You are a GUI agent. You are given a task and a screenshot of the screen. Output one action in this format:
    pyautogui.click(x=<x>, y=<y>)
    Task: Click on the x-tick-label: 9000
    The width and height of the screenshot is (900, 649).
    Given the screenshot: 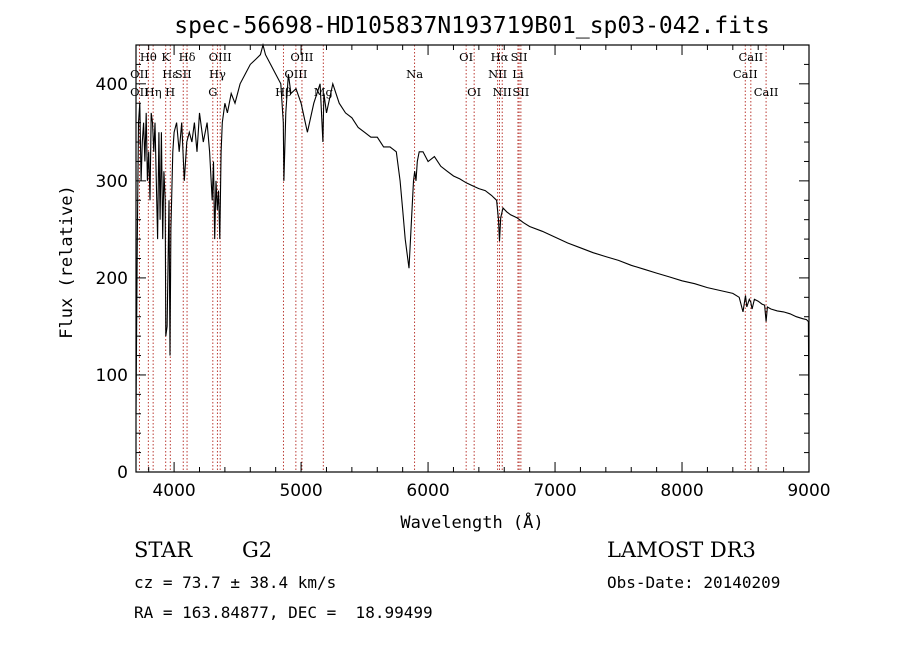 What is the action you would take?
    pyautogui.click(x=808, y=491)
    